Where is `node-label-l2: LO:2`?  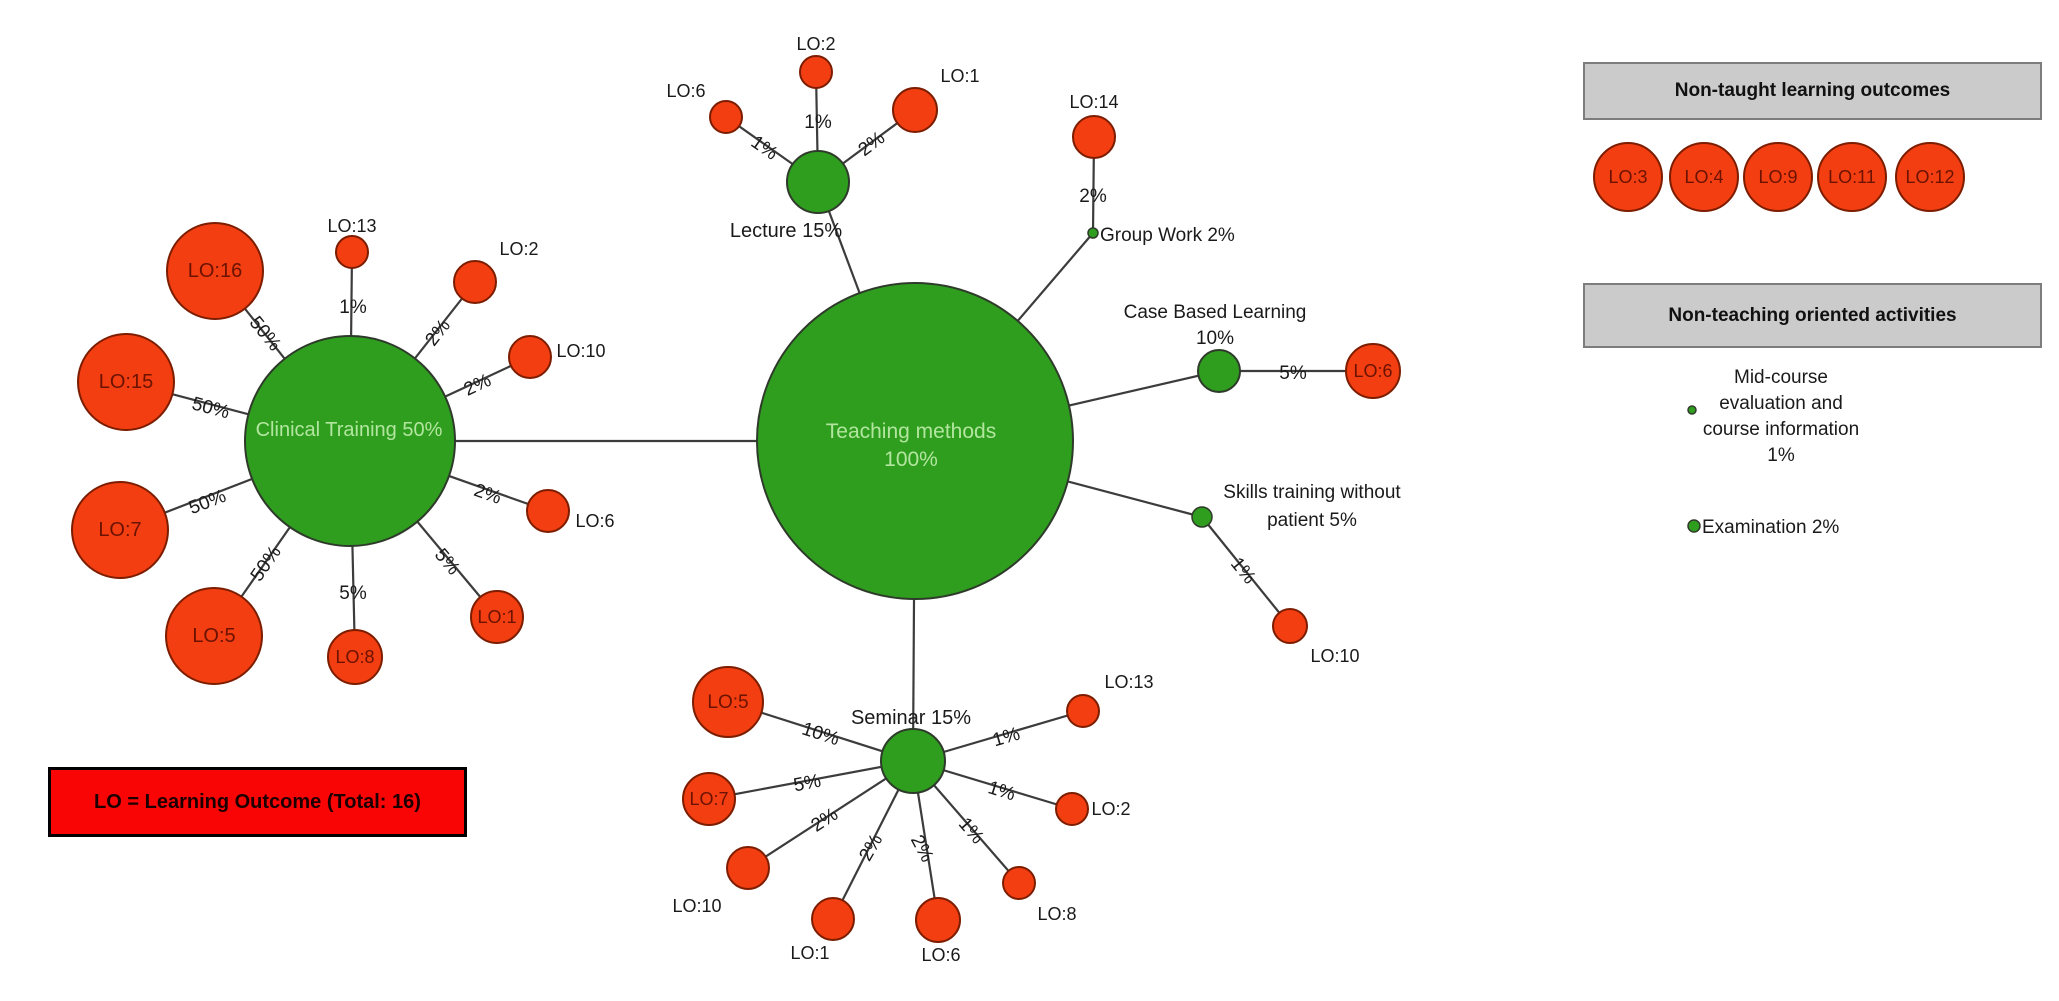
node-label-l2: LO:2 is located at coordinates (815, 44).